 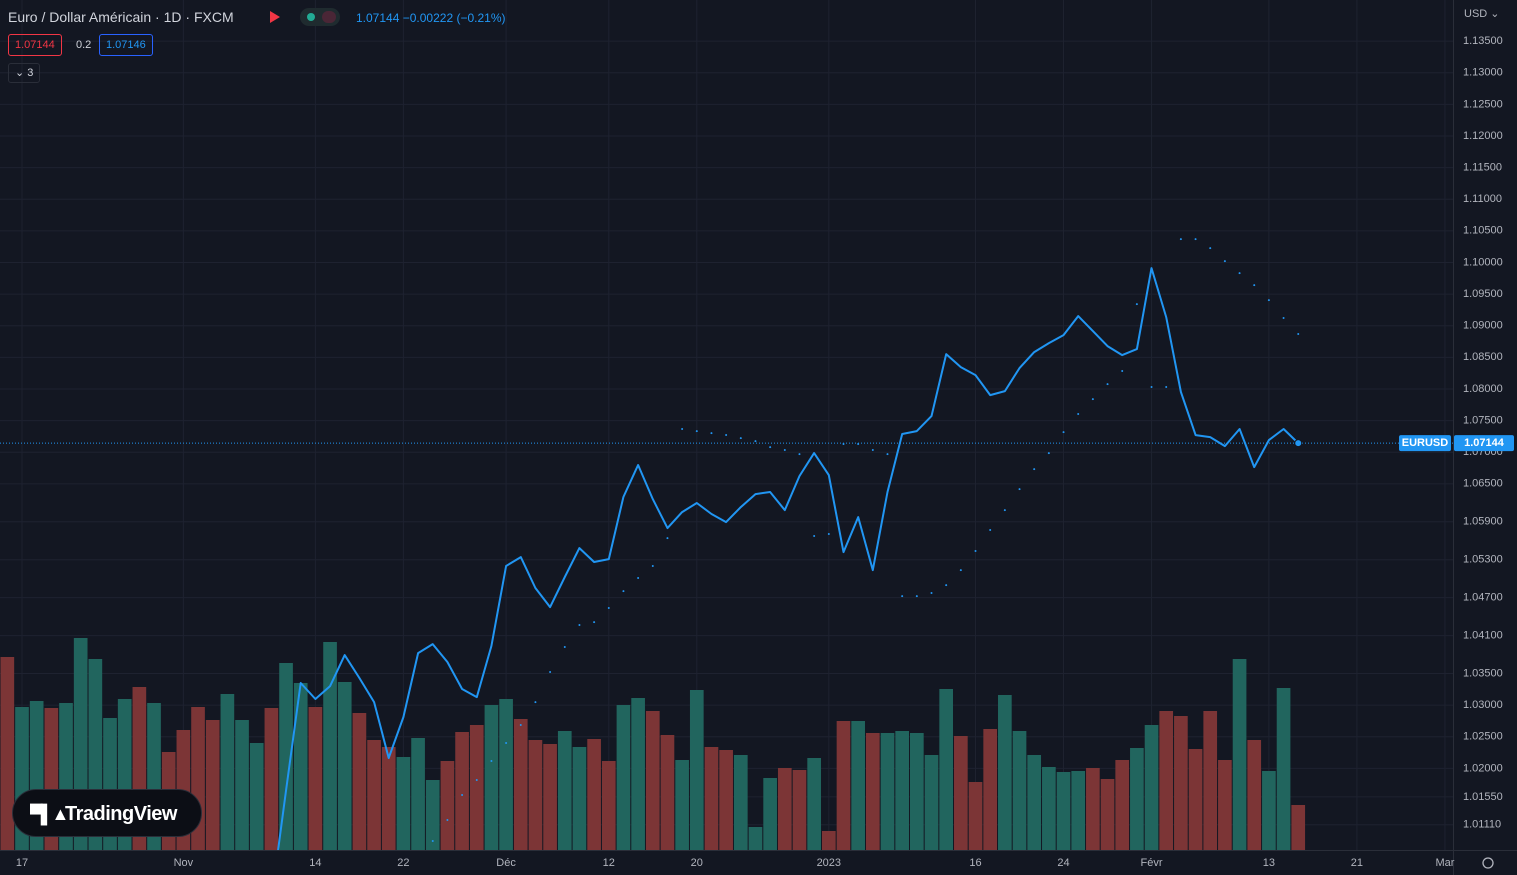 What do you see at coordinates (1063, 863) in the screenshot?
I see `x-tick-label: 24` at bounding box center [1063, 863].